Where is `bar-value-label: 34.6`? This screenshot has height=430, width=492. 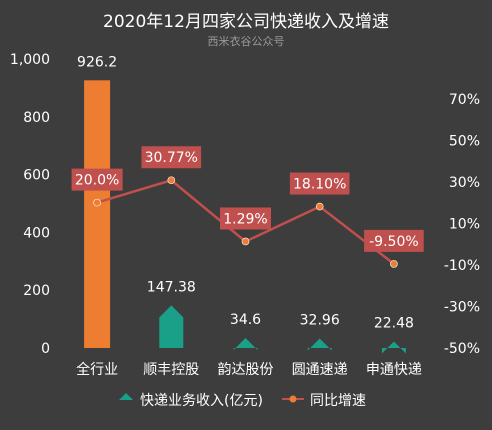
bar-value-label: 34.6 is located at coordinates (245, 320).